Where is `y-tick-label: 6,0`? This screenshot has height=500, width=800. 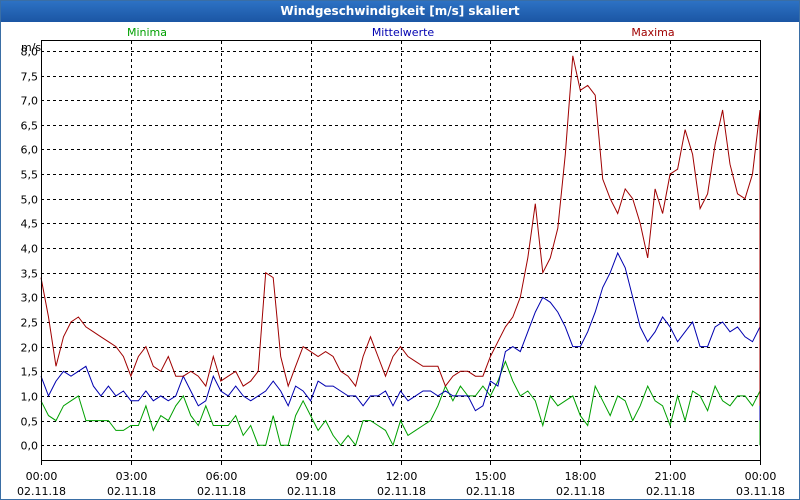
y-tick-label: 6,0 is located at coordinates (30, 150).